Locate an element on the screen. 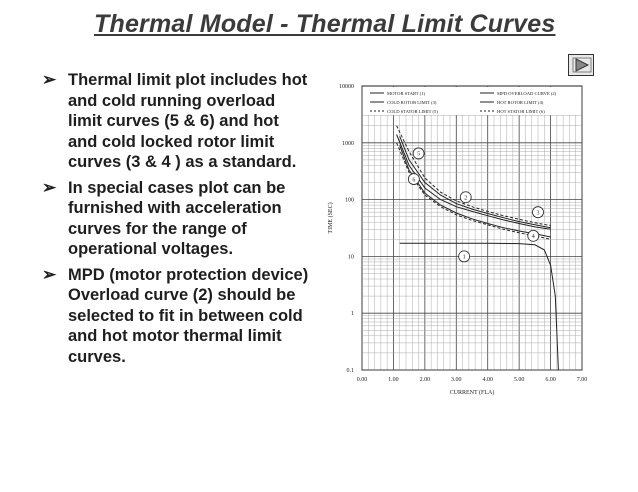  legend-label: MPD OVERLOAD CURVE (2) is located at coordinates (527, 93).